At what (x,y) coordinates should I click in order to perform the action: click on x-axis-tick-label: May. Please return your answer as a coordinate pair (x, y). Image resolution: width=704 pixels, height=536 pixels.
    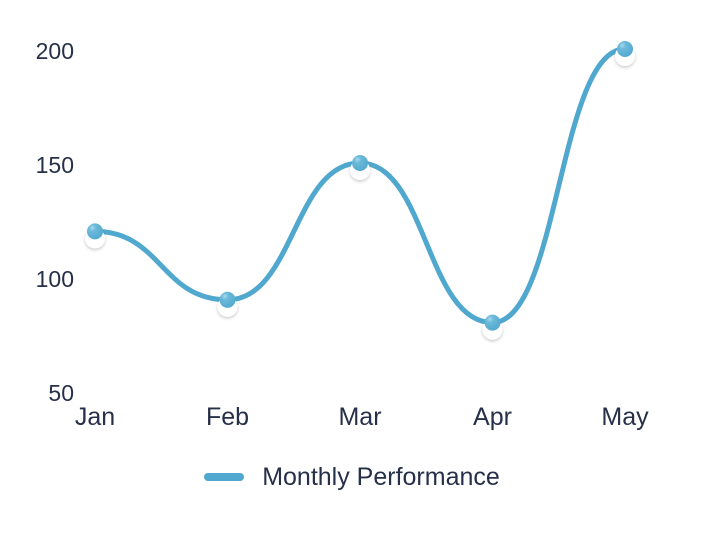
    Looking at the image, I should click on (625, 417).